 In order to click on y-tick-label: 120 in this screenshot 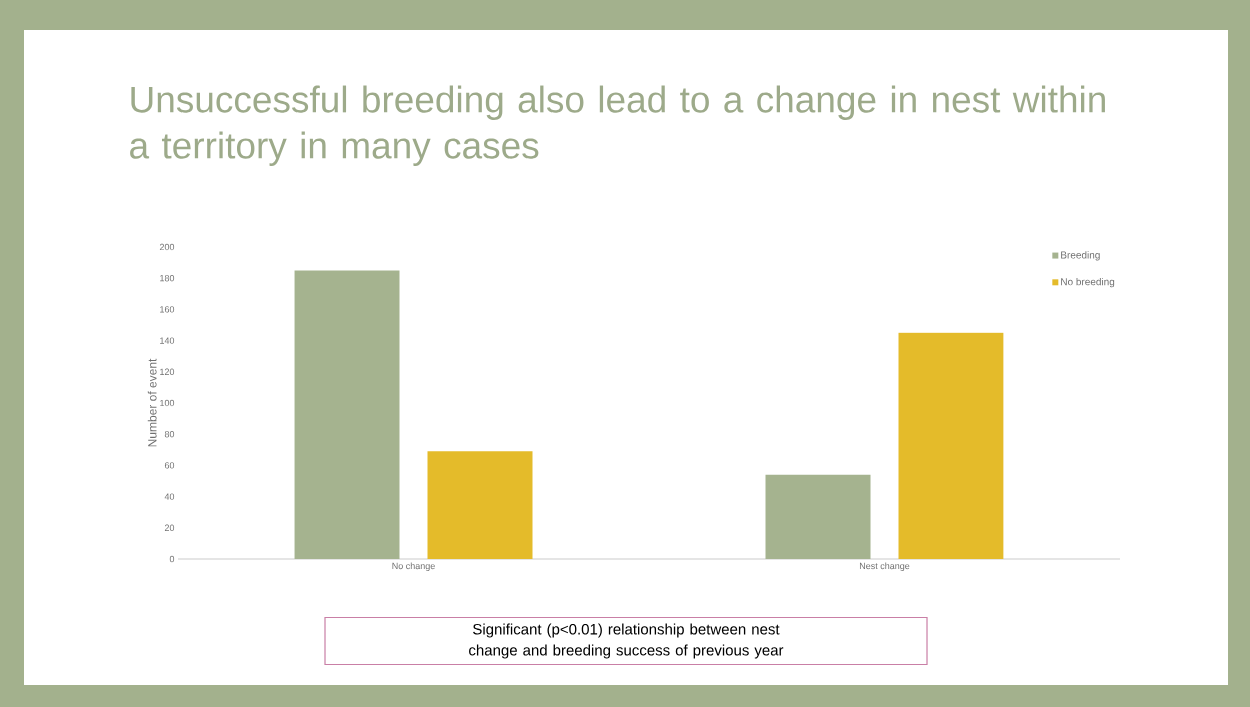, I will do `click(167, 371)`.